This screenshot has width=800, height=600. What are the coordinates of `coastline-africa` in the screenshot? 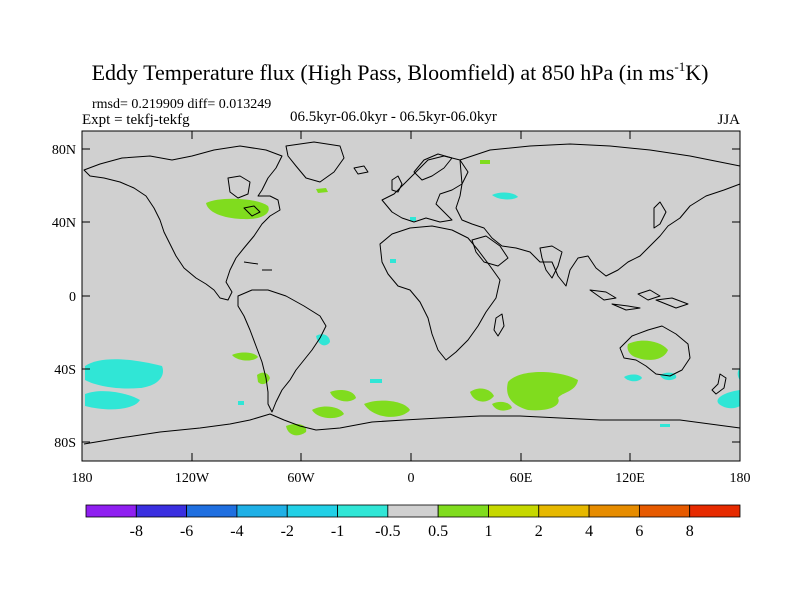 It's located at (440, 293).